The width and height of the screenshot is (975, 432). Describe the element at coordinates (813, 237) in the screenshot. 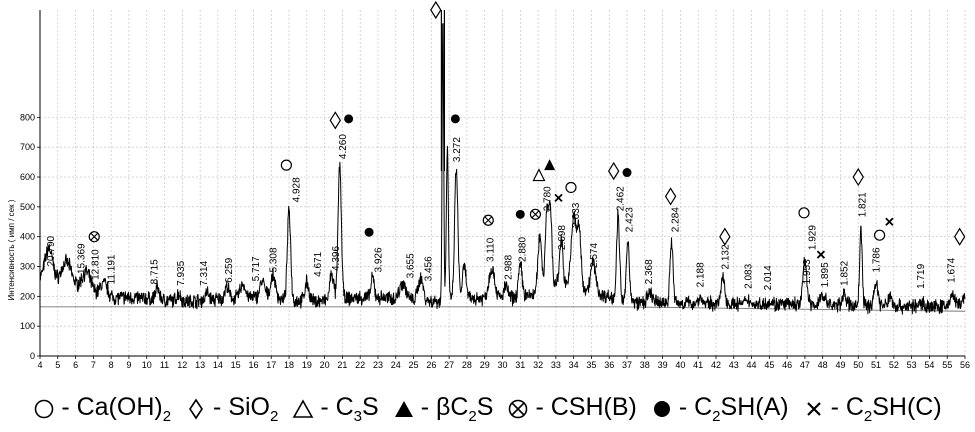

I see `d-spacing-label: 1.929` at that location.